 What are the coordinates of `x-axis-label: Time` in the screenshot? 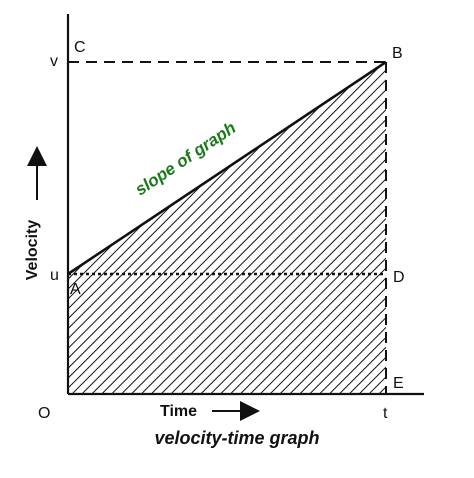 It's located at (178, 411).